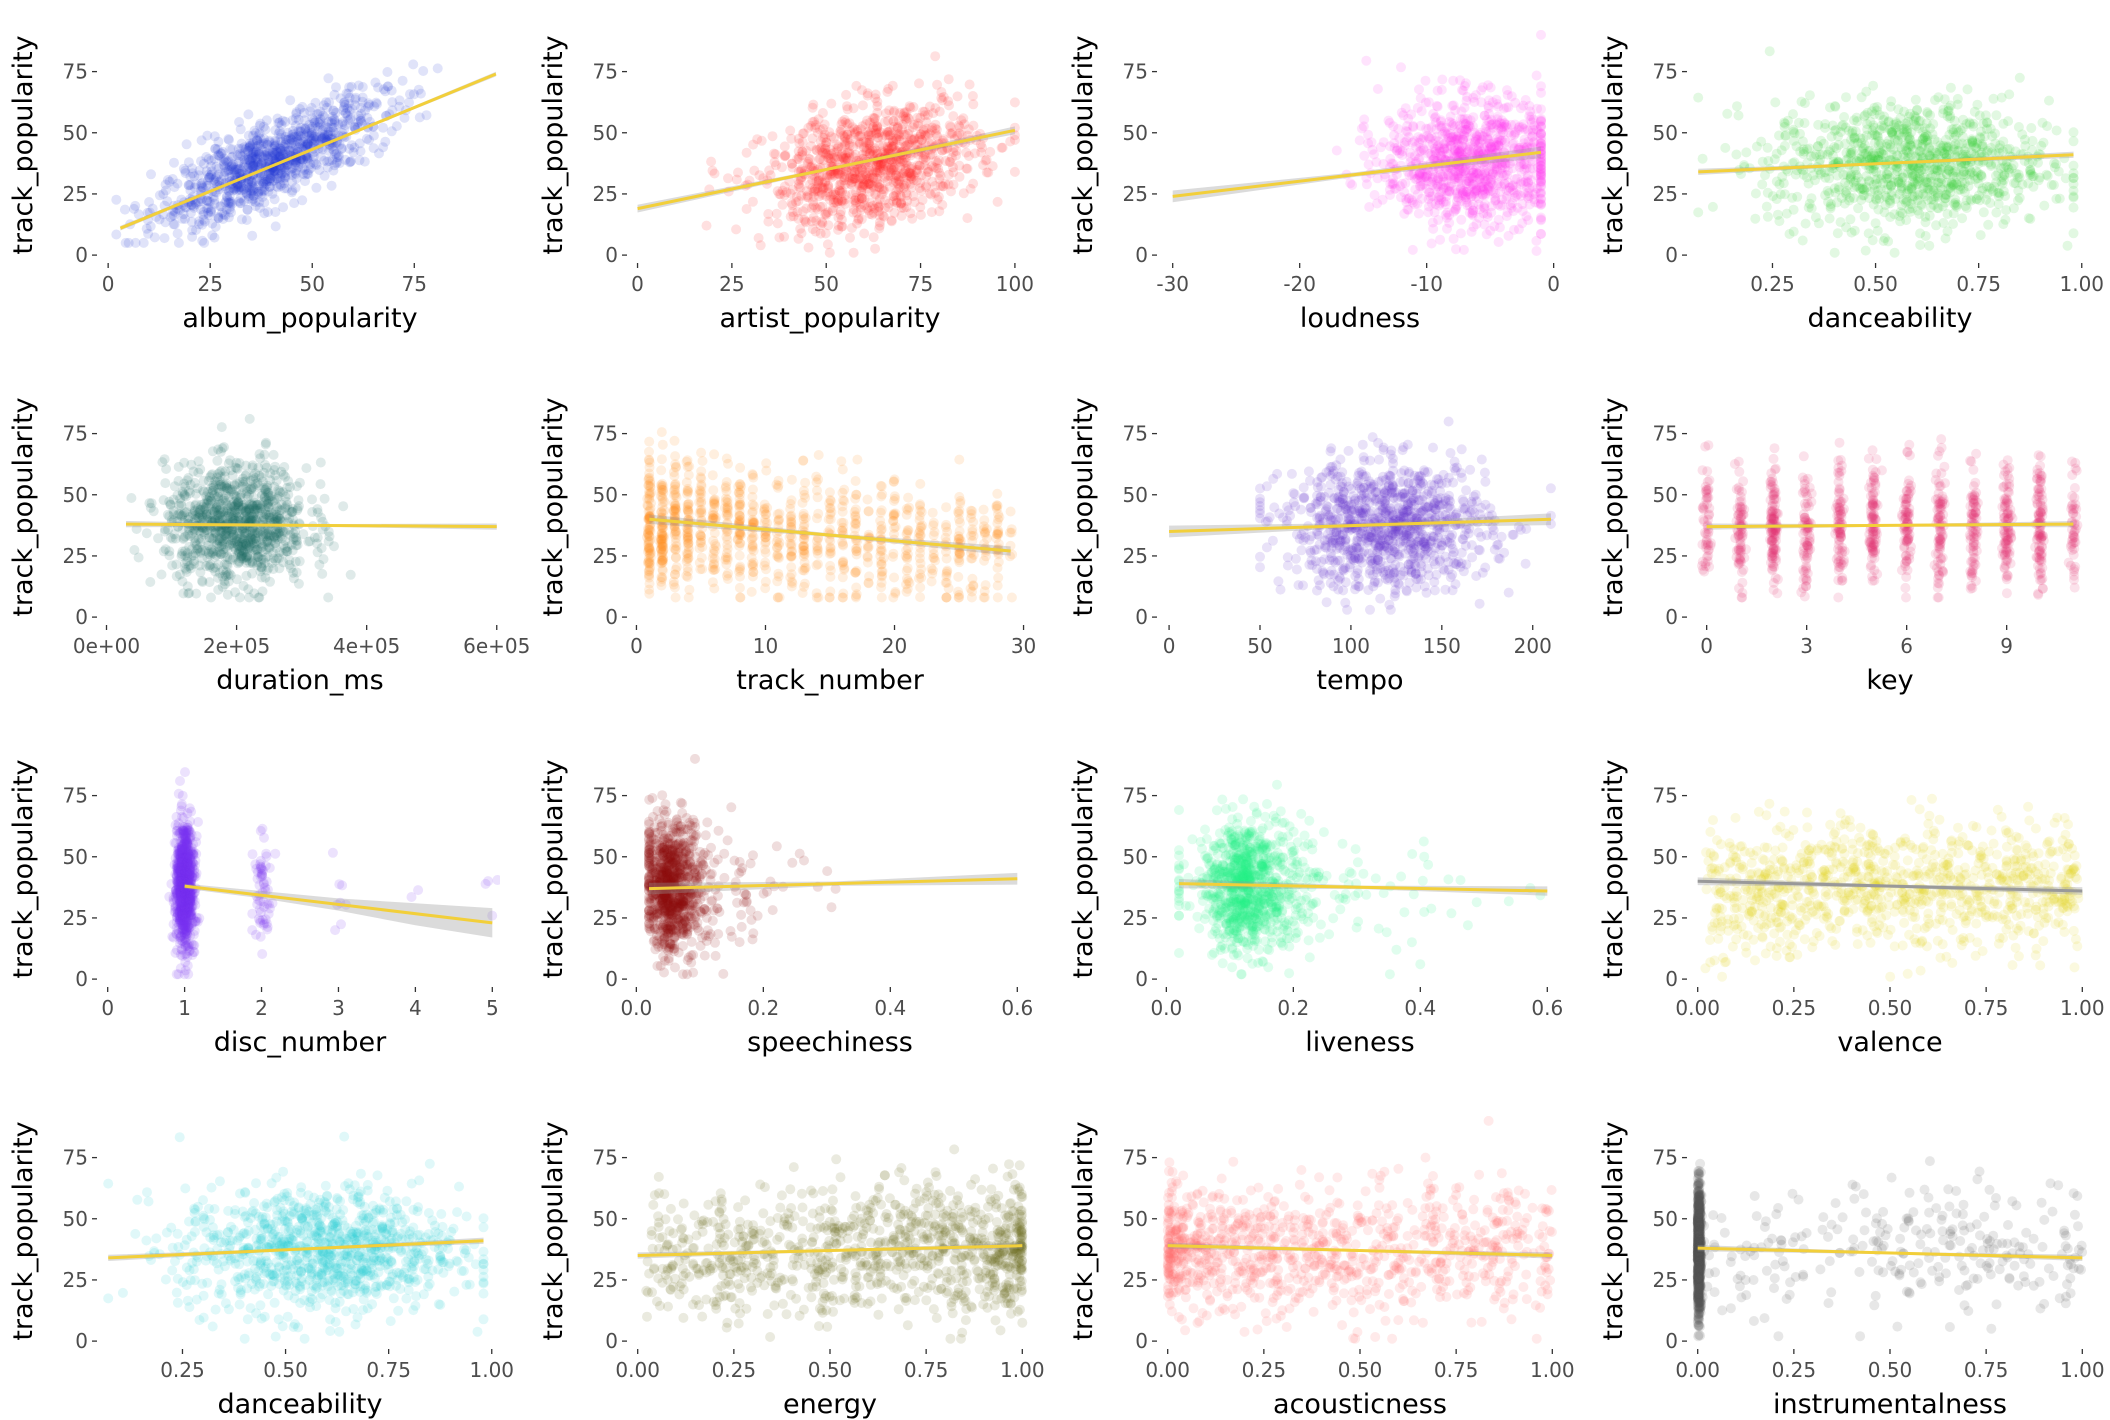 The image size is (2110, 1420). I want to click on plot-area, so click(1886, 152).